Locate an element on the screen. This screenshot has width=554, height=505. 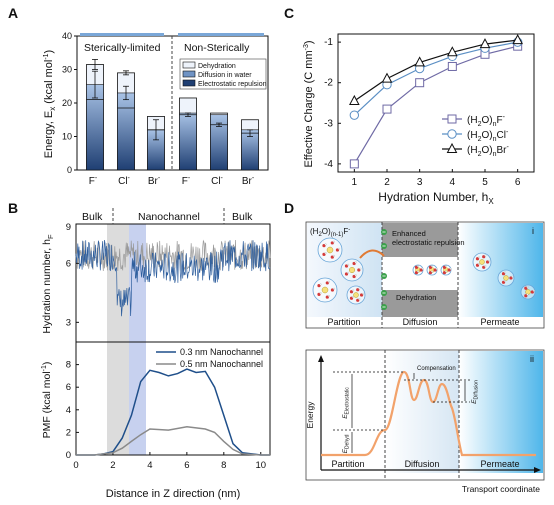
panel-b-band-gray is located at coordinates (118, 339).